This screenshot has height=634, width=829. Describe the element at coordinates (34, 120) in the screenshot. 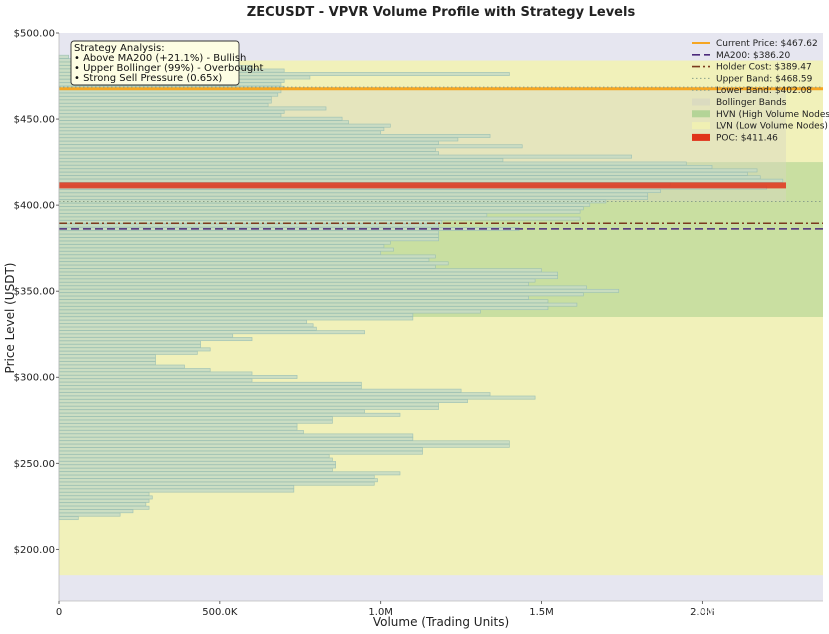

I see `y-tick-label: $450.00` at that location.